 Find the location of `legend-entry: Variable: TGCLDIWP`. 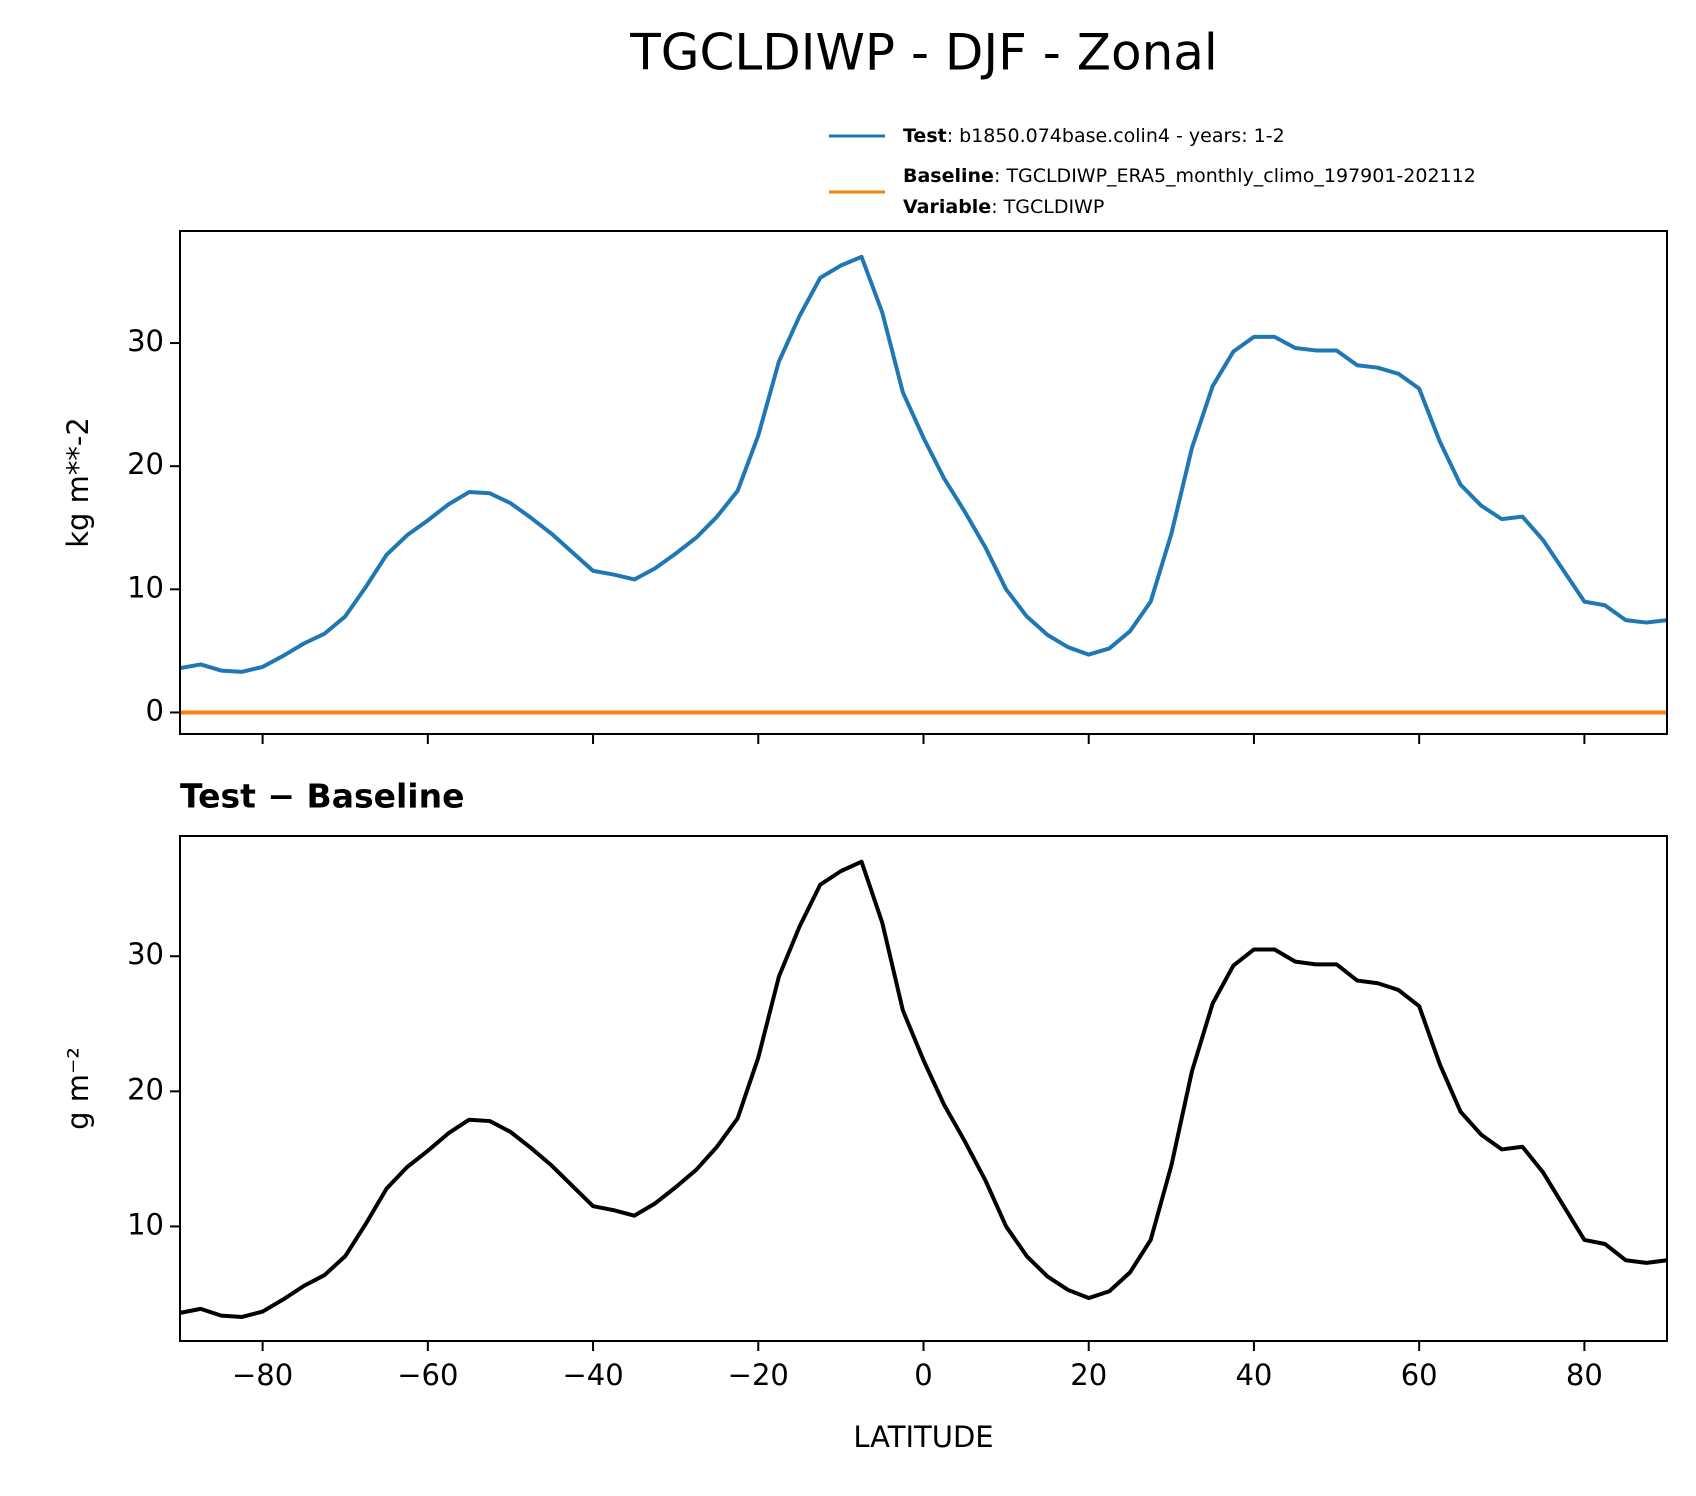

legend-entry: Variable: TGCLDIWP is located at coordinates (1003, 207).